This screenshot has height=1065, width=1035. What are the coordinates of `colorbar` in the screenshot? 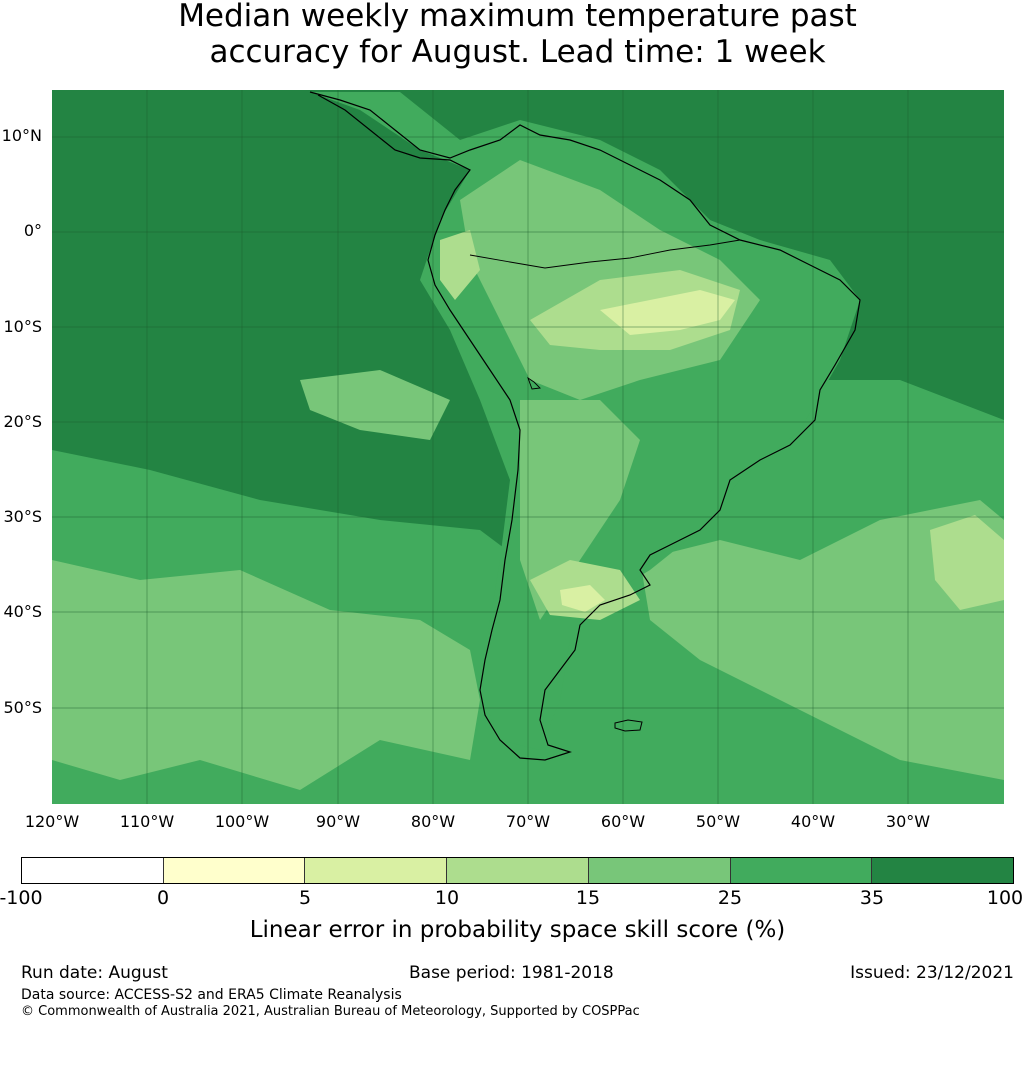 It's located at (517, 870).